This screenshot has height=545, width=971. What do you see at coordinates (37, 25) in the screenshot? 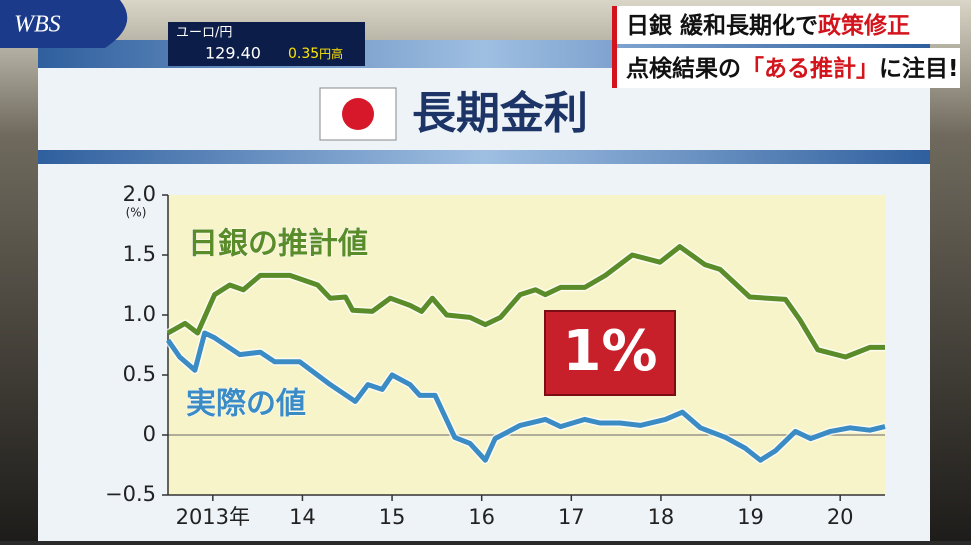
I see `logo: WBS` at bounding box center [37, 25].